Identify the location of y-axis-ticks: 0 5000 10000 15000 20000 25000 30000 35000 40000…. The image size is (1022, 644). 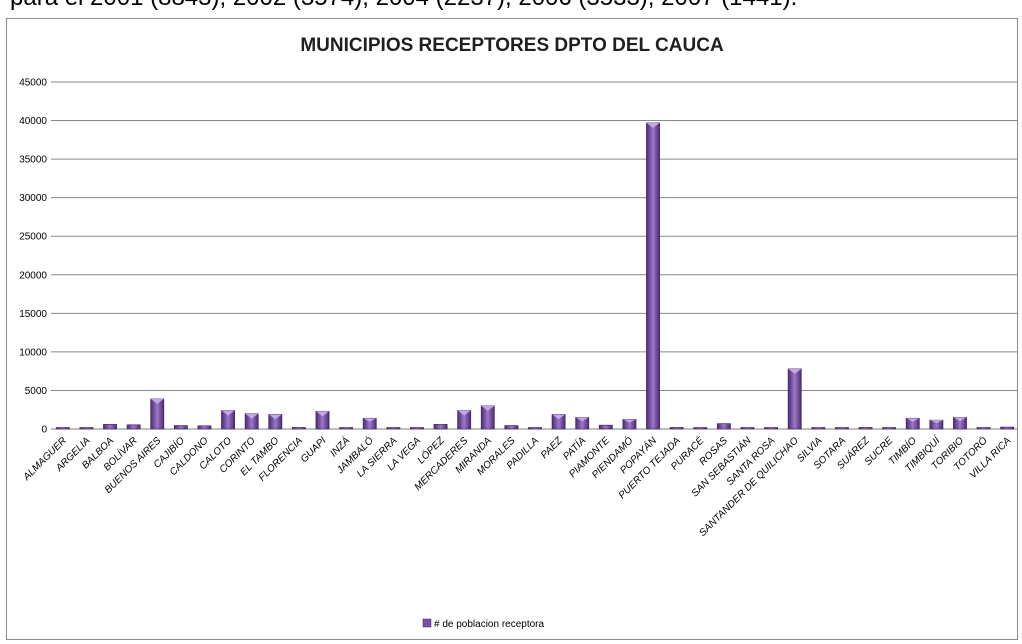
(33, 257).